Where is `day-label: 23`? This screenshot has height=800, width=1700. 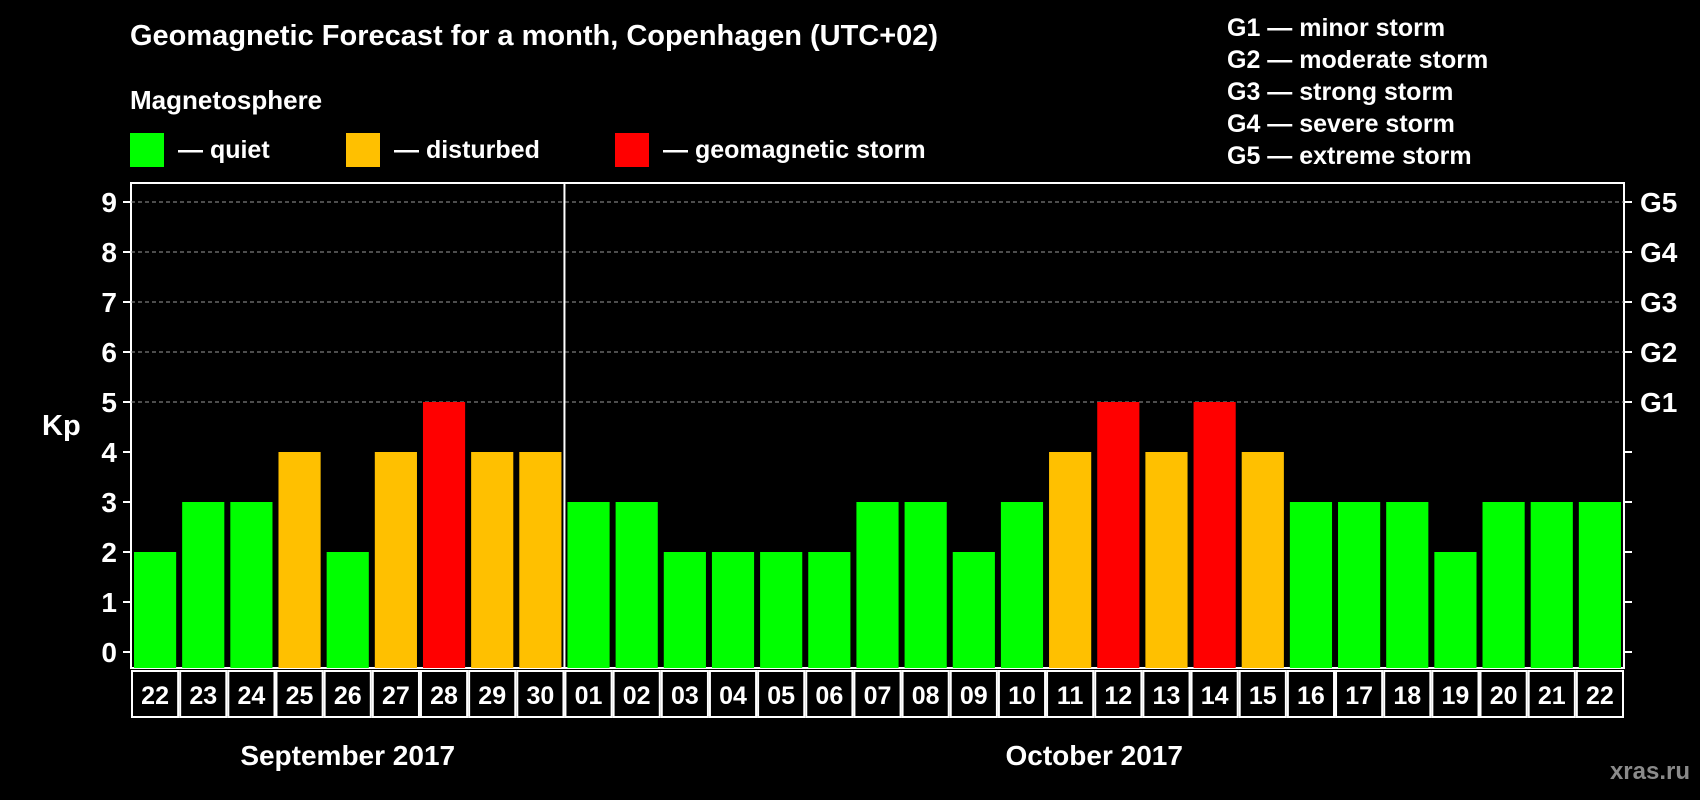
day-label: 23 is located at coordinates (203, 696).